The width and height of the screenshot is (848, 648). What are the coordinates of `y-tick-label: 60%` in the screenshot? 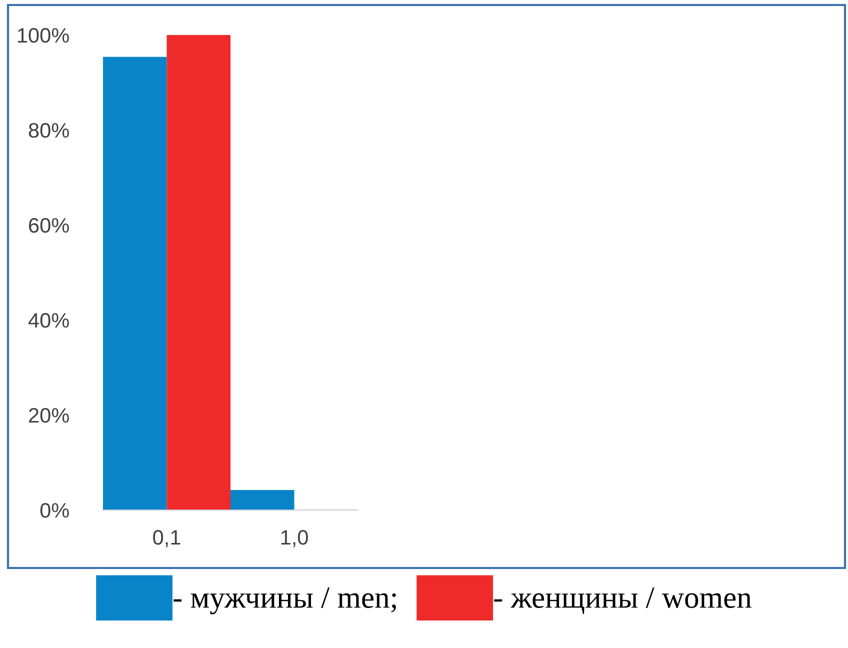 It's located at (49, 225).